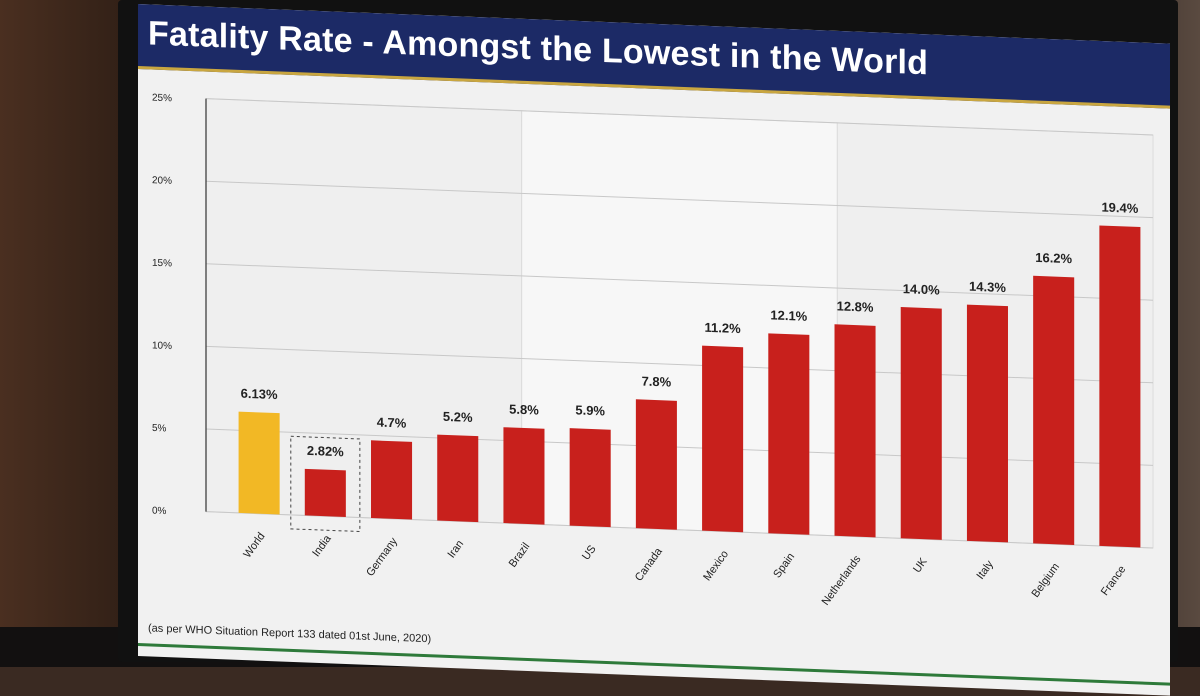 The height and width of the screenshot is (696, 1200). Describe the element at coordinates (788, 315) in the screenshot. I see `value-label-spain: 12.1%` at that location.